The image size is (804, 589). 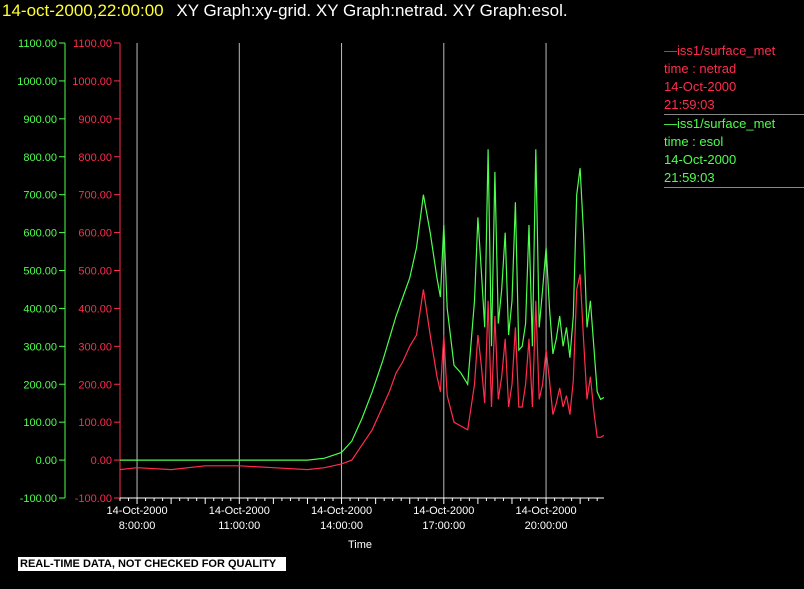 I want to click on y-tick-label-netrad: 1100.00, so click(x=92, y=44).